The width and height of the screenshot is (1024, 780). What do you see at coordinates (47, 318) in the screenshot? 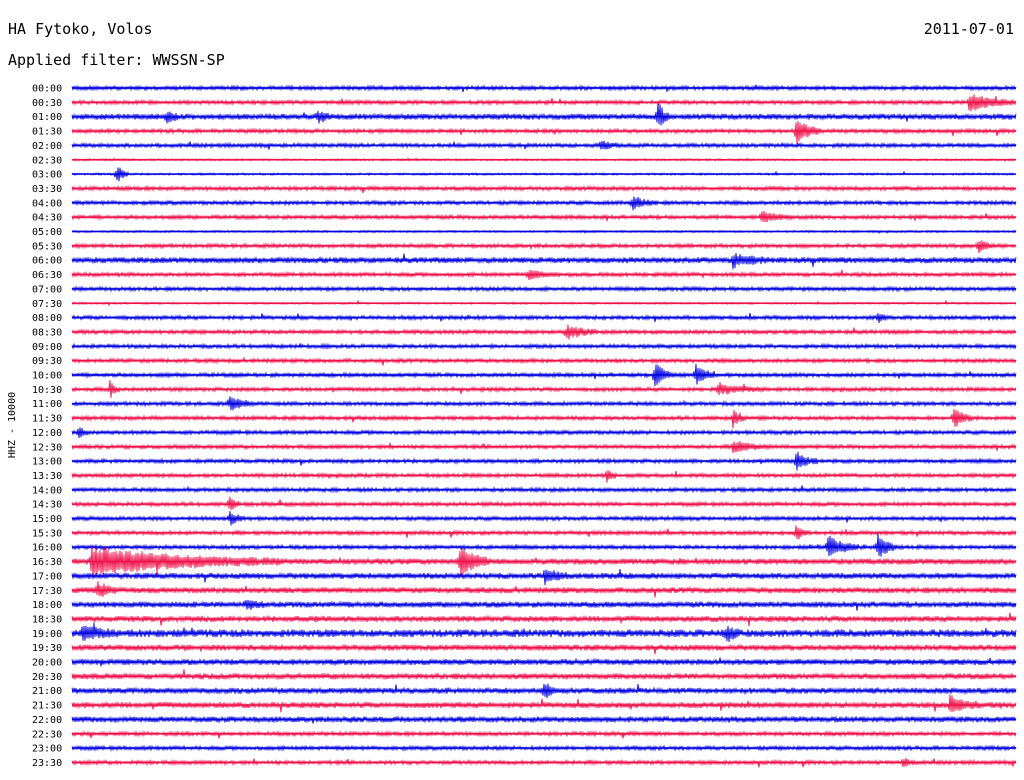
I see `time-label: 08:00` at bounding box center [47, 318].